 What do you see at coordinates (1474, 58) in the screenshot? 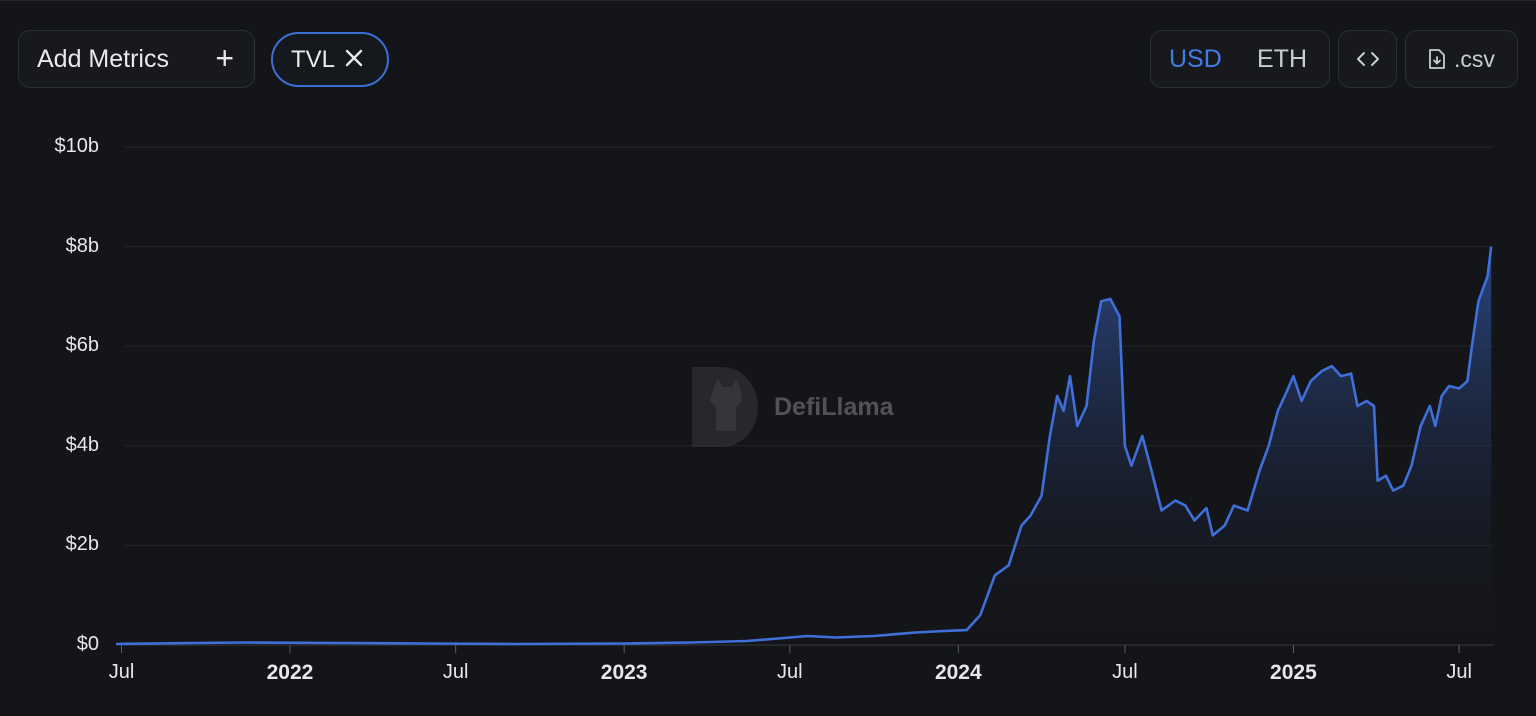
I see `csv-label: .csv` at bounding box center [1474, 58].